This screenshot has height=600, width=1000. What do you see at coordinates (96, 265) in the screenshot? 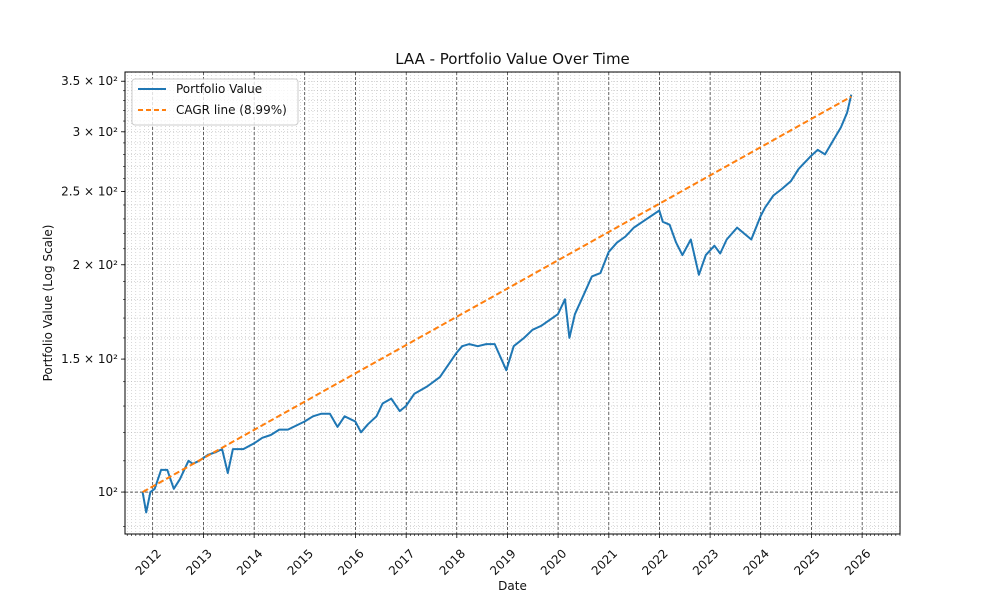
I see `y-tick-label: 2 × 10²` at bounding box center [96, 265].